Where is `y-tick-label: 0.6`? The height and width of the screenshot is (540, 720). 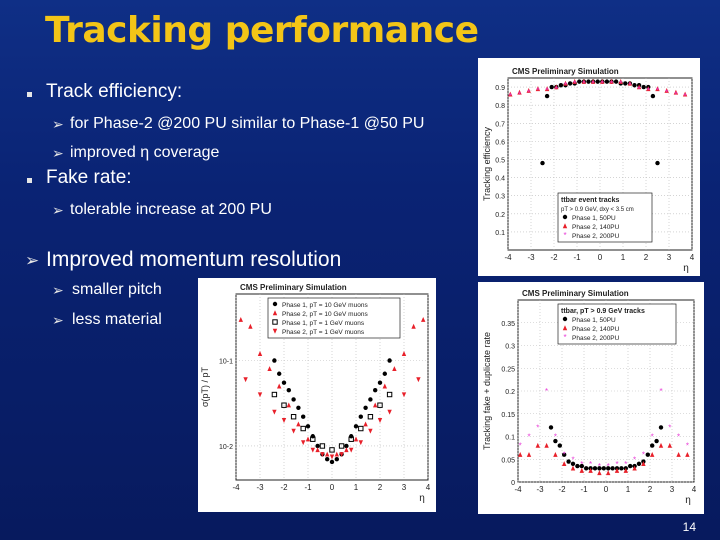
y-tick-label: 0.6 is located at coordinates (500, 142).